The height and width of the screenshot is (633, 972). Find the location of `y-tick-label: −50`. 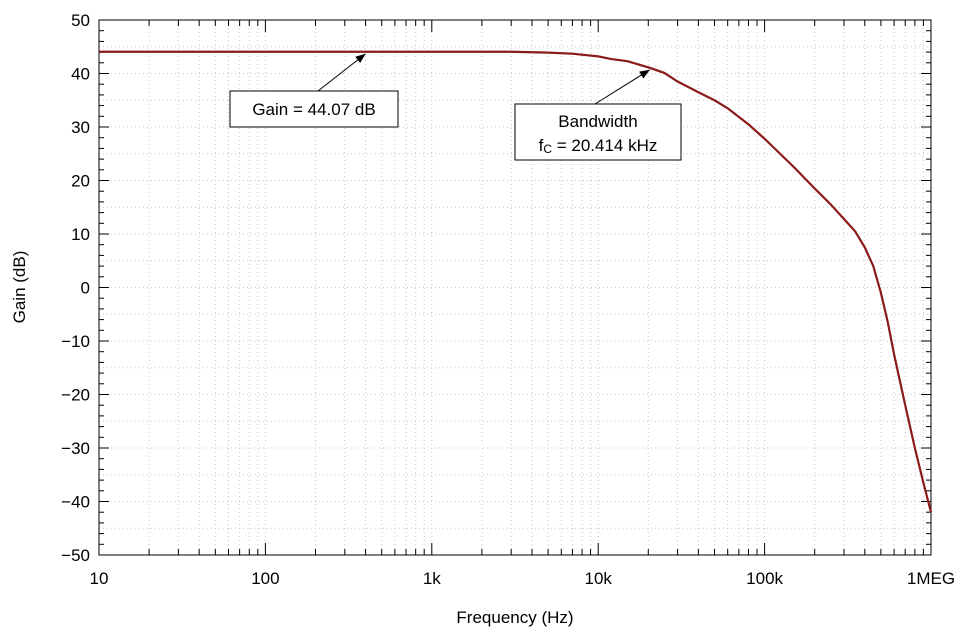

y-tick-label: −50 is located at coordinates (75, 555).